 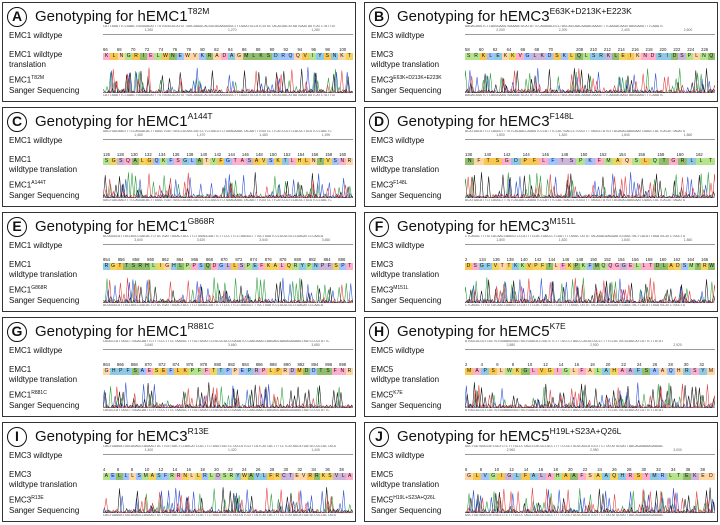 I want to click on amino-acid: M, so click(x=299, y=371).